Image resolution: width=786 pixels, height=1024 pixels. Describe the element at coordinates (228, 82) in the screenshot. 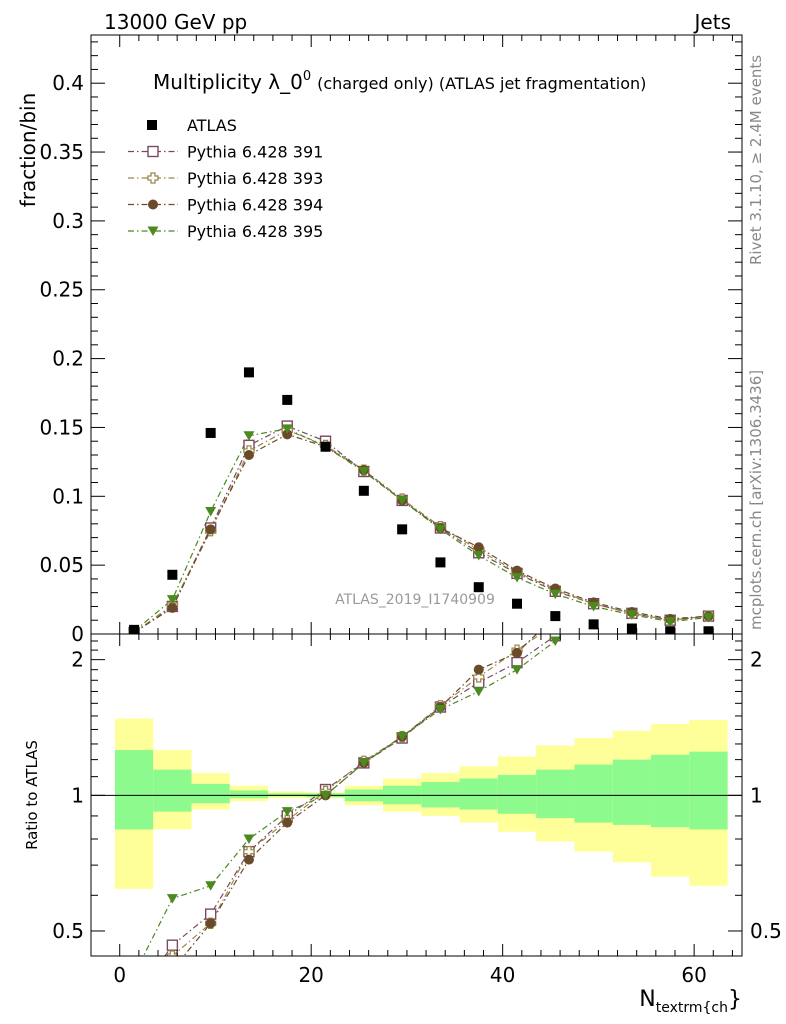

I see `chart-title-main: Multiplicity λ_0` at that location.